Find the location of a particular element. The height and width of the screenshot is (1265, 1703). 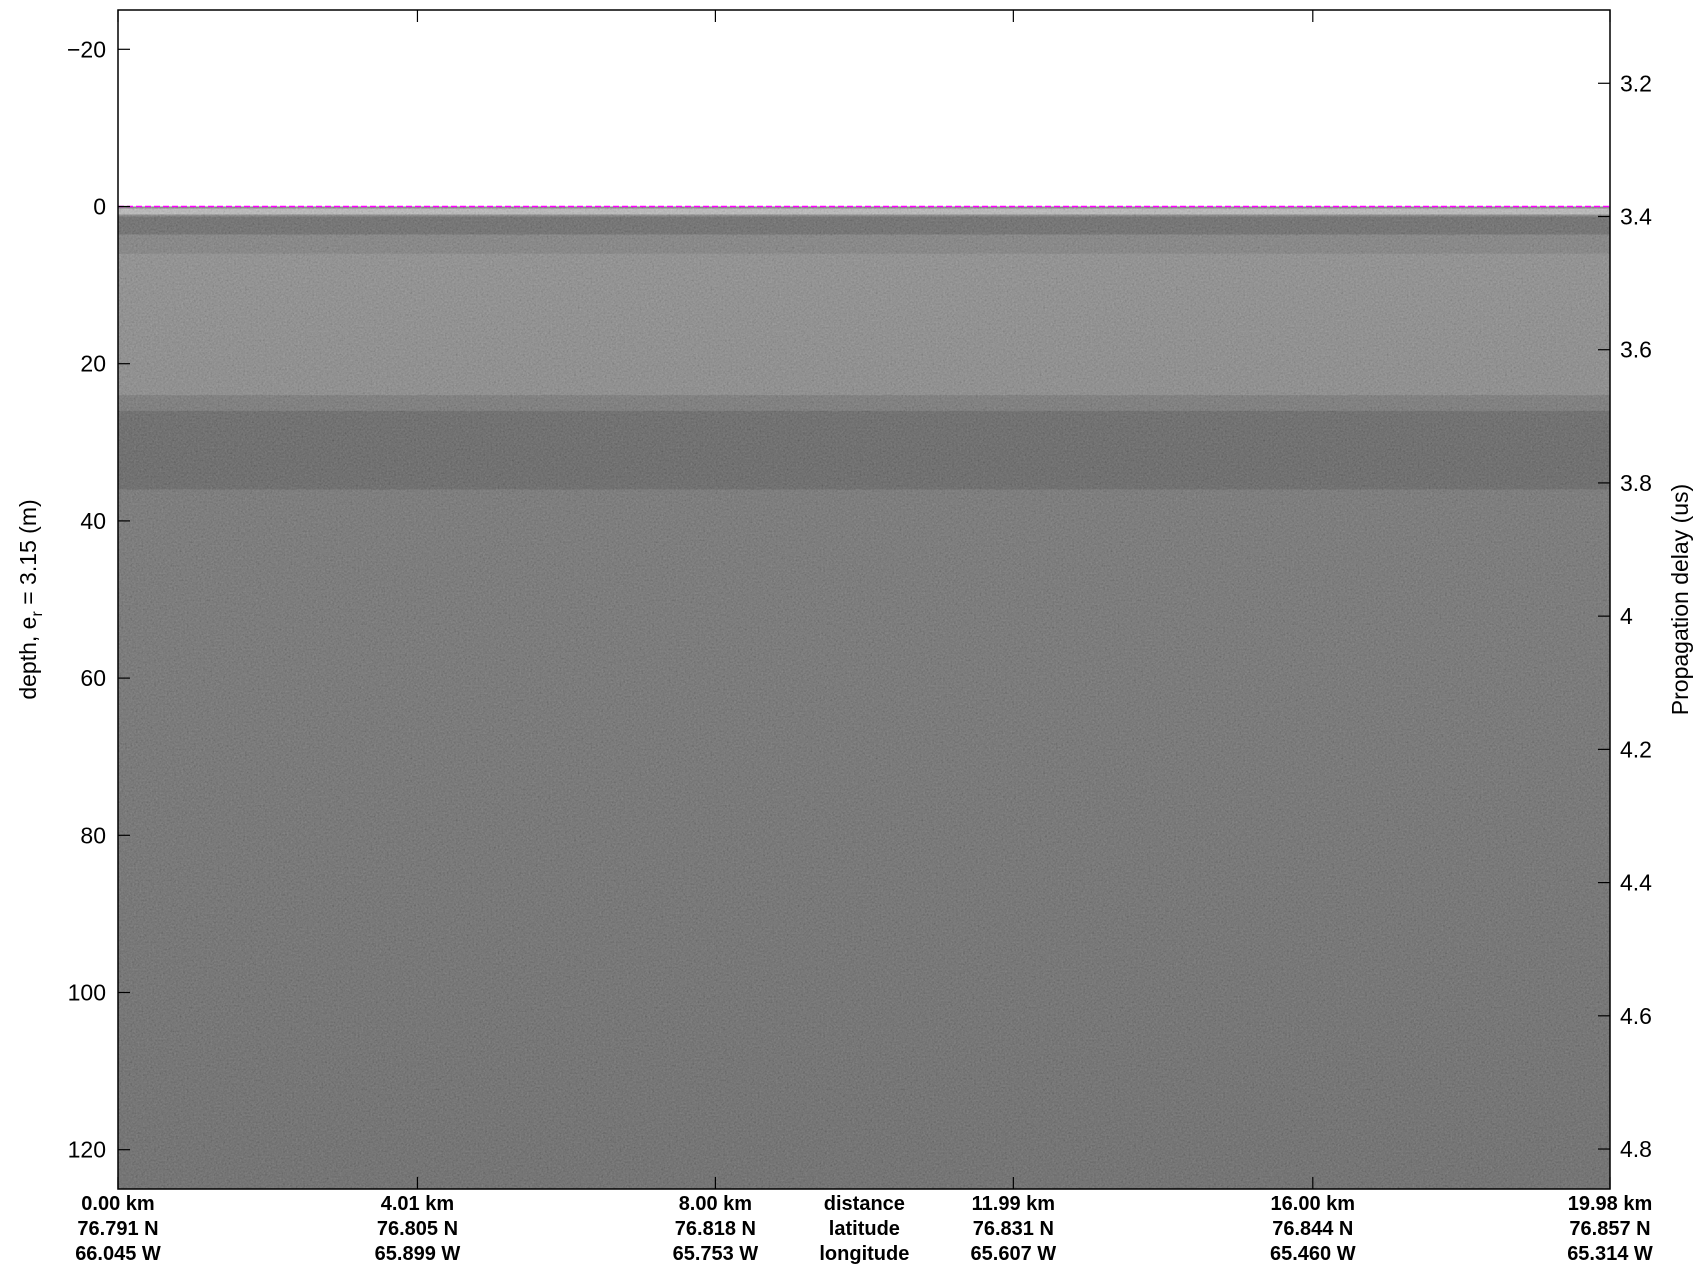

right-tick-label: 3.6 is located at coordinates (1636, 350).